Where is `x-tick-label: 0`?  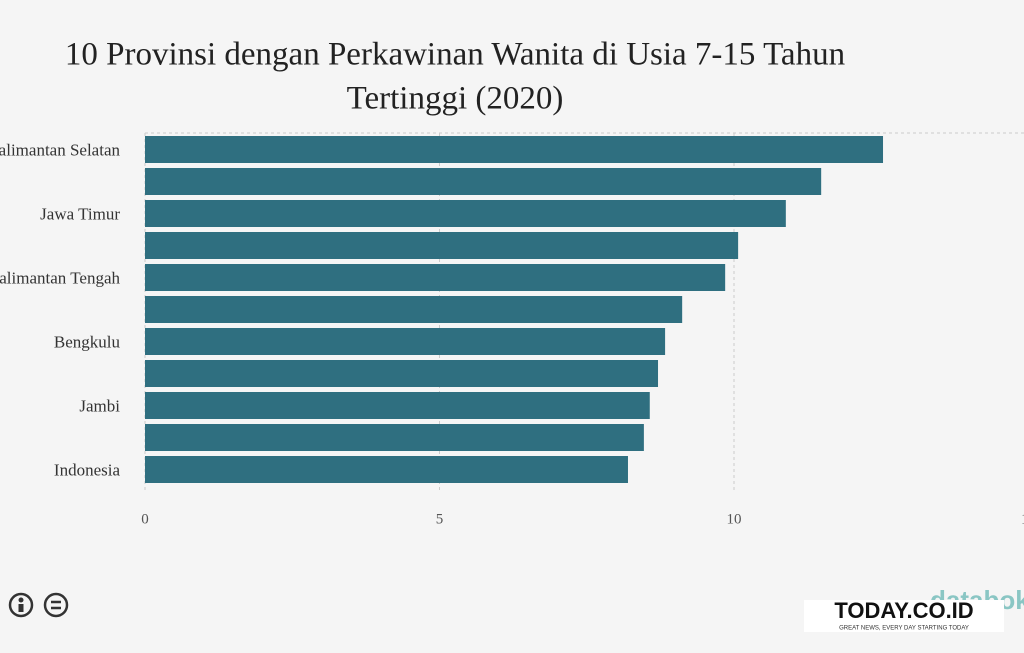 x-tick-label: 0 is located at coordinates (145, 519).